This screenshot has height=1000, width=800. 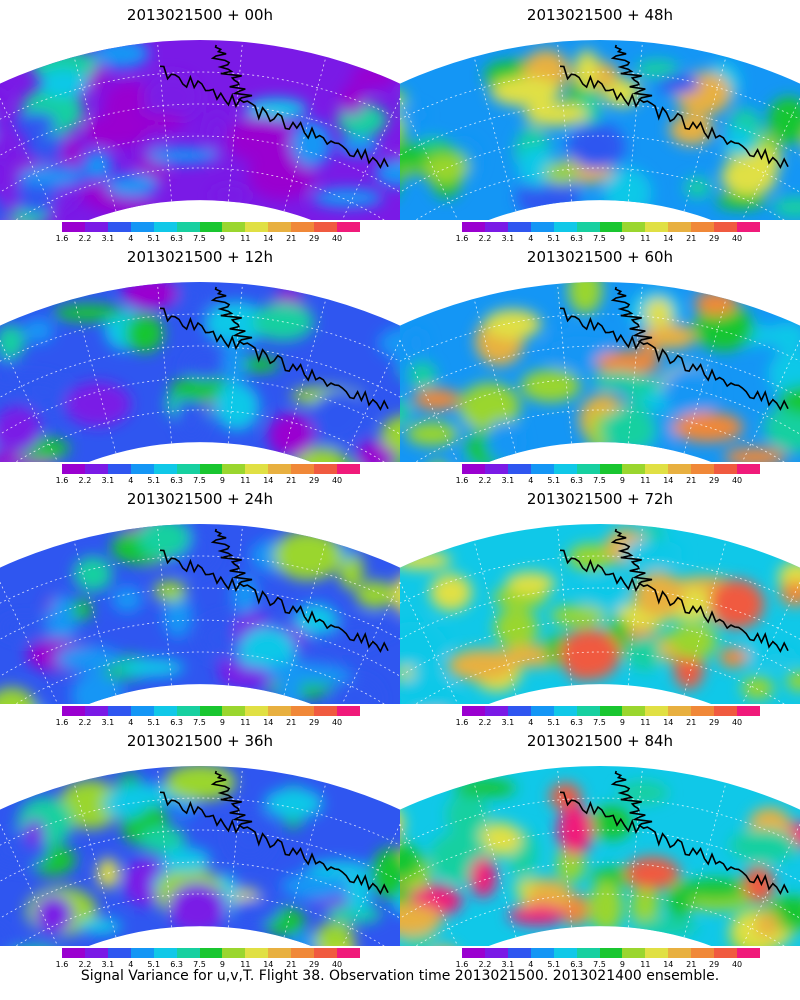 What do you see at coordinates (85, 722) in the screenshot?
I see `colorbar-tick-label: 2.2` at bounding box center [85, 722].